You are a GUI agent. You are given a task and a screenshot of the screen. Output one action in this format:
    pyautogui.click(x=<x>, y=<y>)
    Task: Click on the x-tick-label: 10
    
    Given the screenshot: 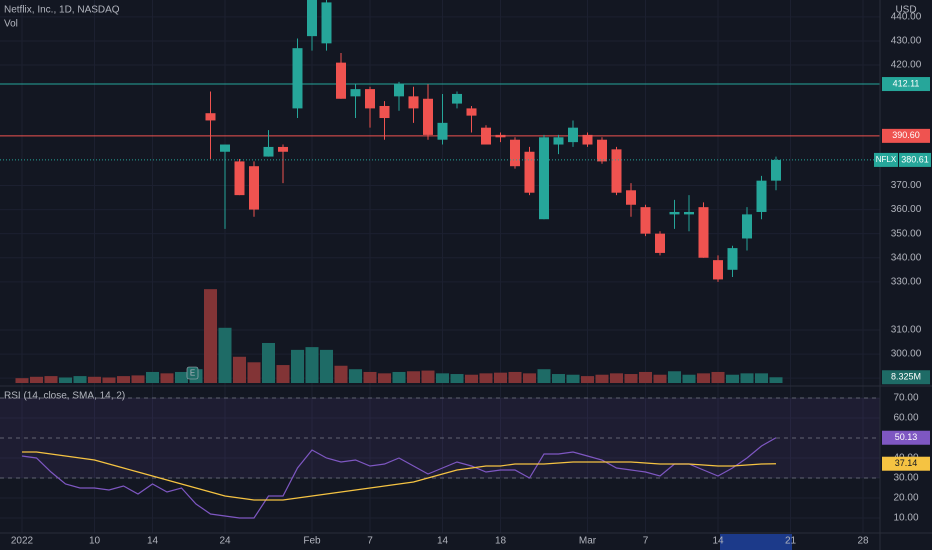 What is the action you would take?
    pyautogui.click(x=95, y=541)
    